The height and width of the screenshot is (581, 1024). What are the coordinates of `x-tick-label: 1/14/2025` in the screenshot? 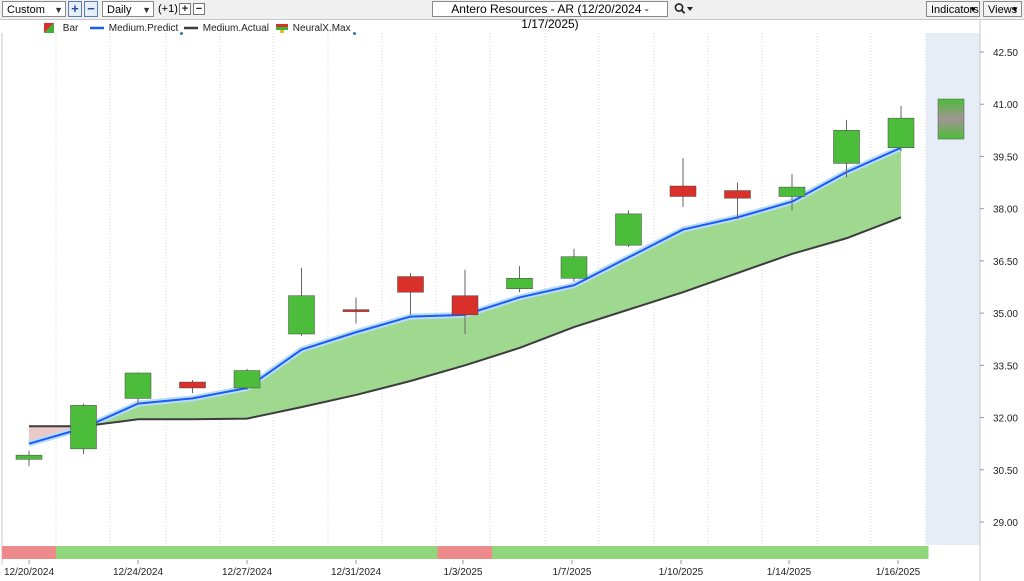 It's located at (789, 572).